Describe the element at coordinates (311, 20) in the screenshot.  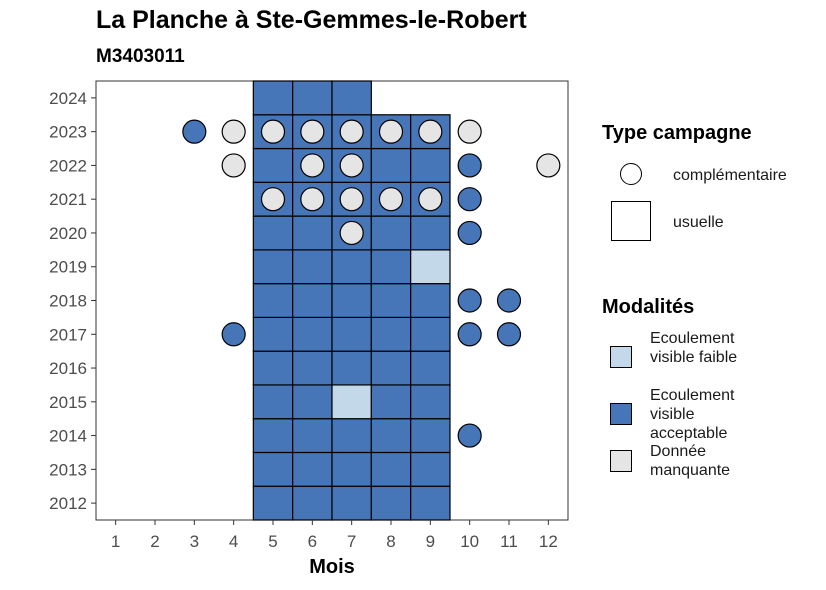
I see `chart-title: La Planche à Ste-Gemmes-le-Robert` at that location.